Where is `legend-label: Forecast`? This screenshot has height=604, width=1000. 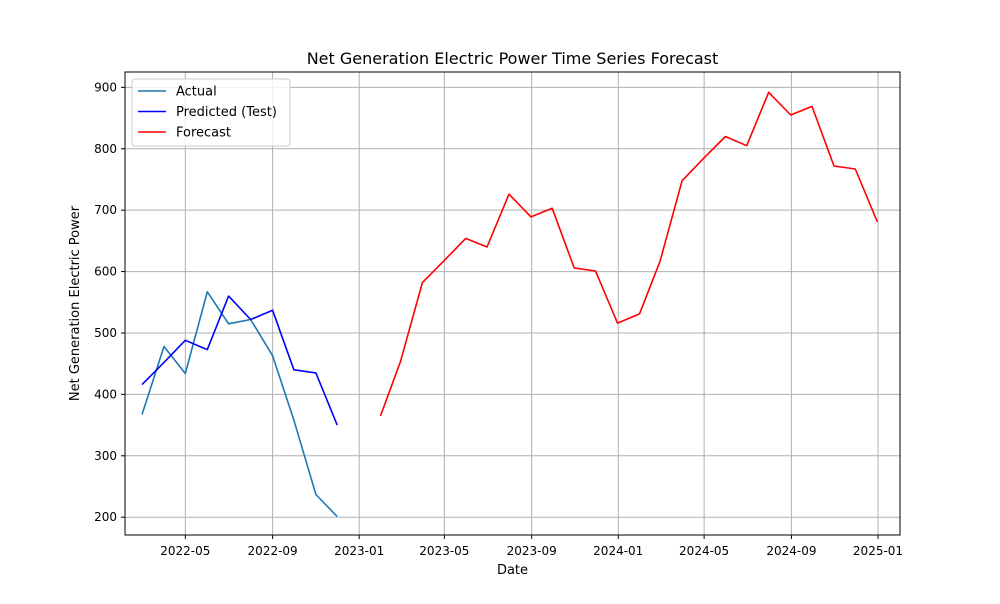 legend-label: Forecast is located at coordinates (203, 133).